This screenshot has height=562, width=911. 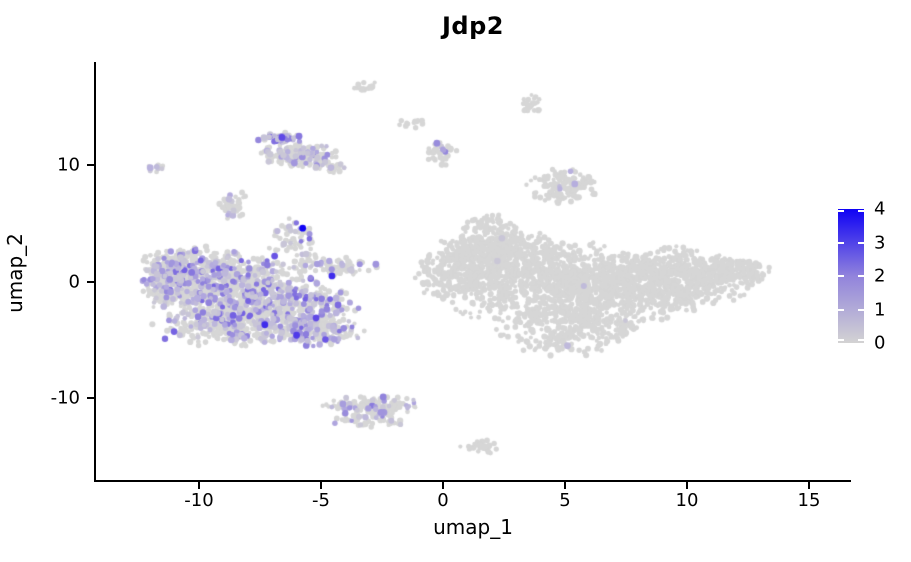 I want to click on x-axis-line, so click(x=472, y=481).